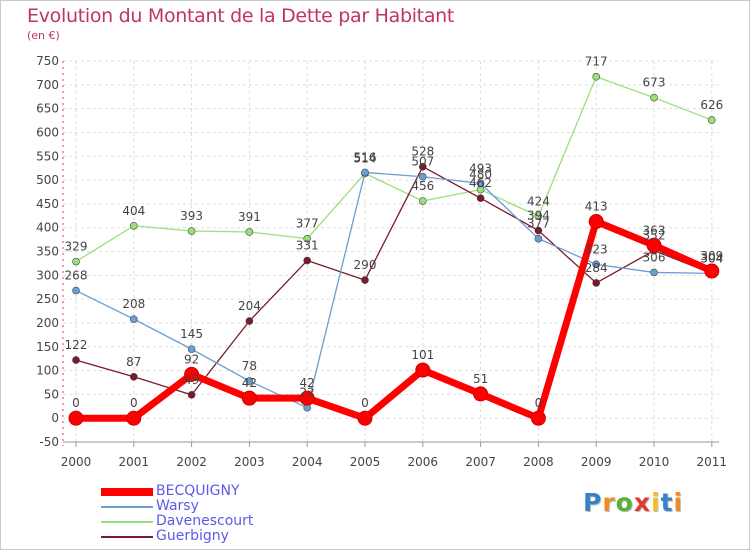  What do you see at coordinates (47, 85) in the screenshot?
I see `y-tick-label: 700` at bounding box center [47, 85].